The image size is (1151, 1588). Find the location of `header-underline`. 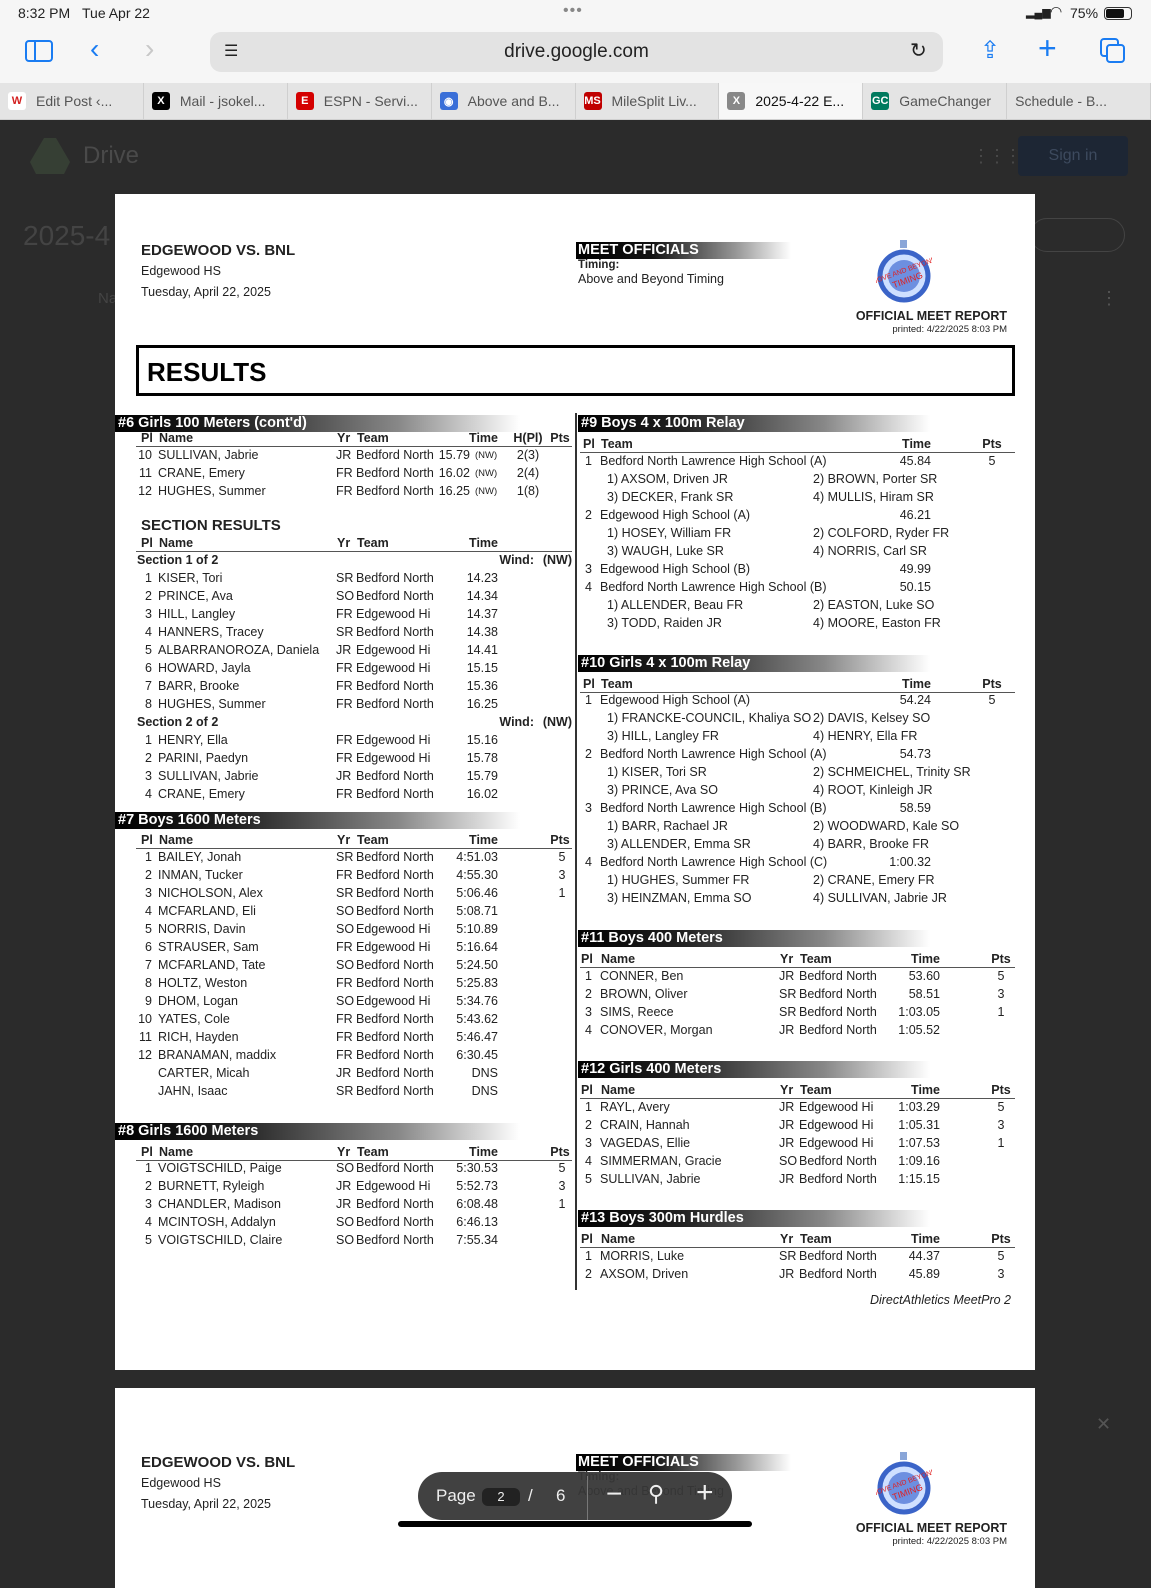

header-underline is located at coordinates (797, 452).